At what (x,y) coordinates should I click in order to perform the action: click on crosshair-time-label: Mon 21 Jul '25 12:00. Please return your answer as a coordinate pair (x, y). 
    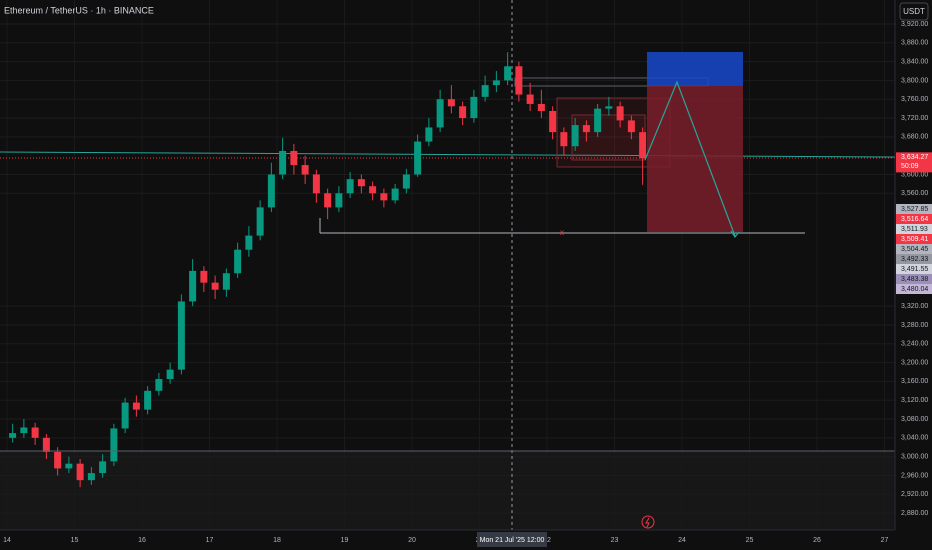
    Looking at the image, I should click on (512, 540).